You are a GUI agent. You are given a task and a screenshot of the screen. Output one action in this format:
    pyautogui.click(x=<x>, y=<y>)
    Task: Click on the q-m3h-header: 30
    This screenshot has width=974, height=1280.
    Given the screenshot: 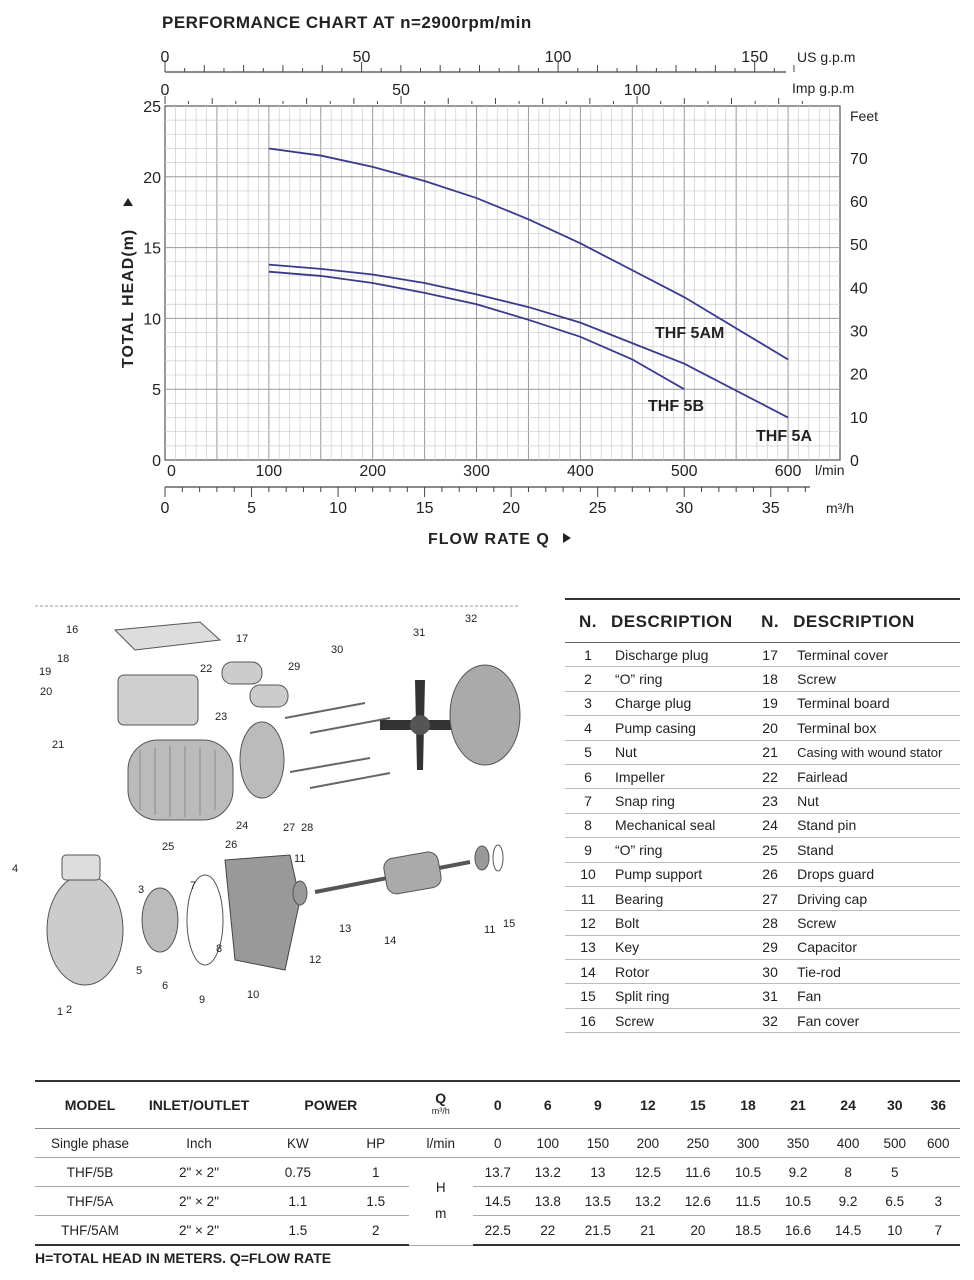 What is the action you would take?
    pyautogui.click(x=895, y=1104)
    